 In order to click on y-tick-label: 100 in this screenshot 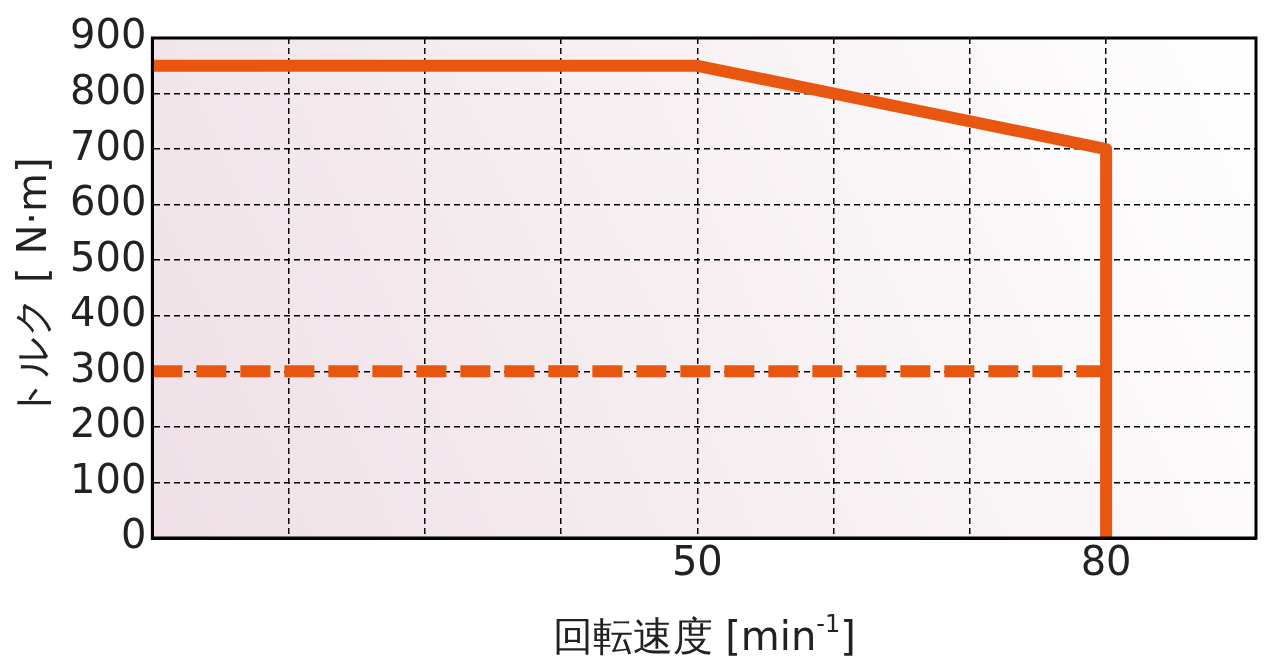, I will do `click(108, 478)`.